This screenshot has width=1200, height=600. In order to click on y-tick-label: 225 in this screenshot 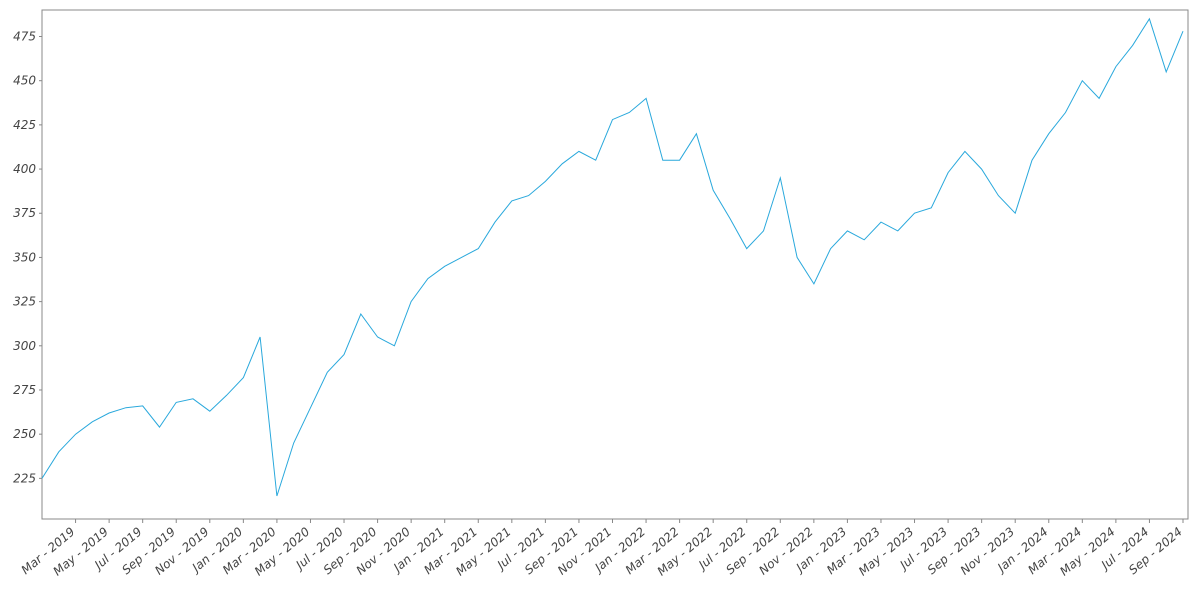, I will do `click(24, 478)`.